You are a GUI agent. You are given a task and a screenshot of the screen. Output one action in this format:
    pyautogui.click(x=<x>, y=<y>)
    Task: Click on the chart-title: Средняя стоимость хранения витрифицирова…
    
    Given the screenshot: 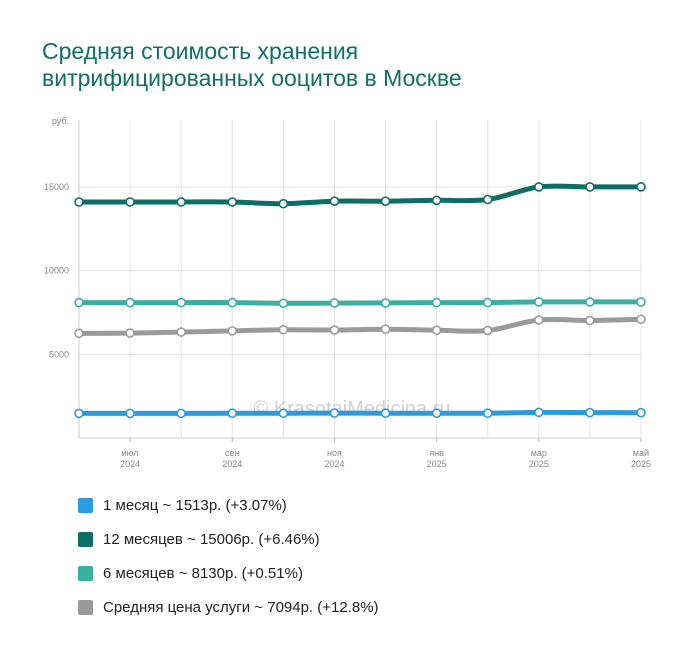 What is the action you would take?
    pyautogui.click(x=342, y=65)
    